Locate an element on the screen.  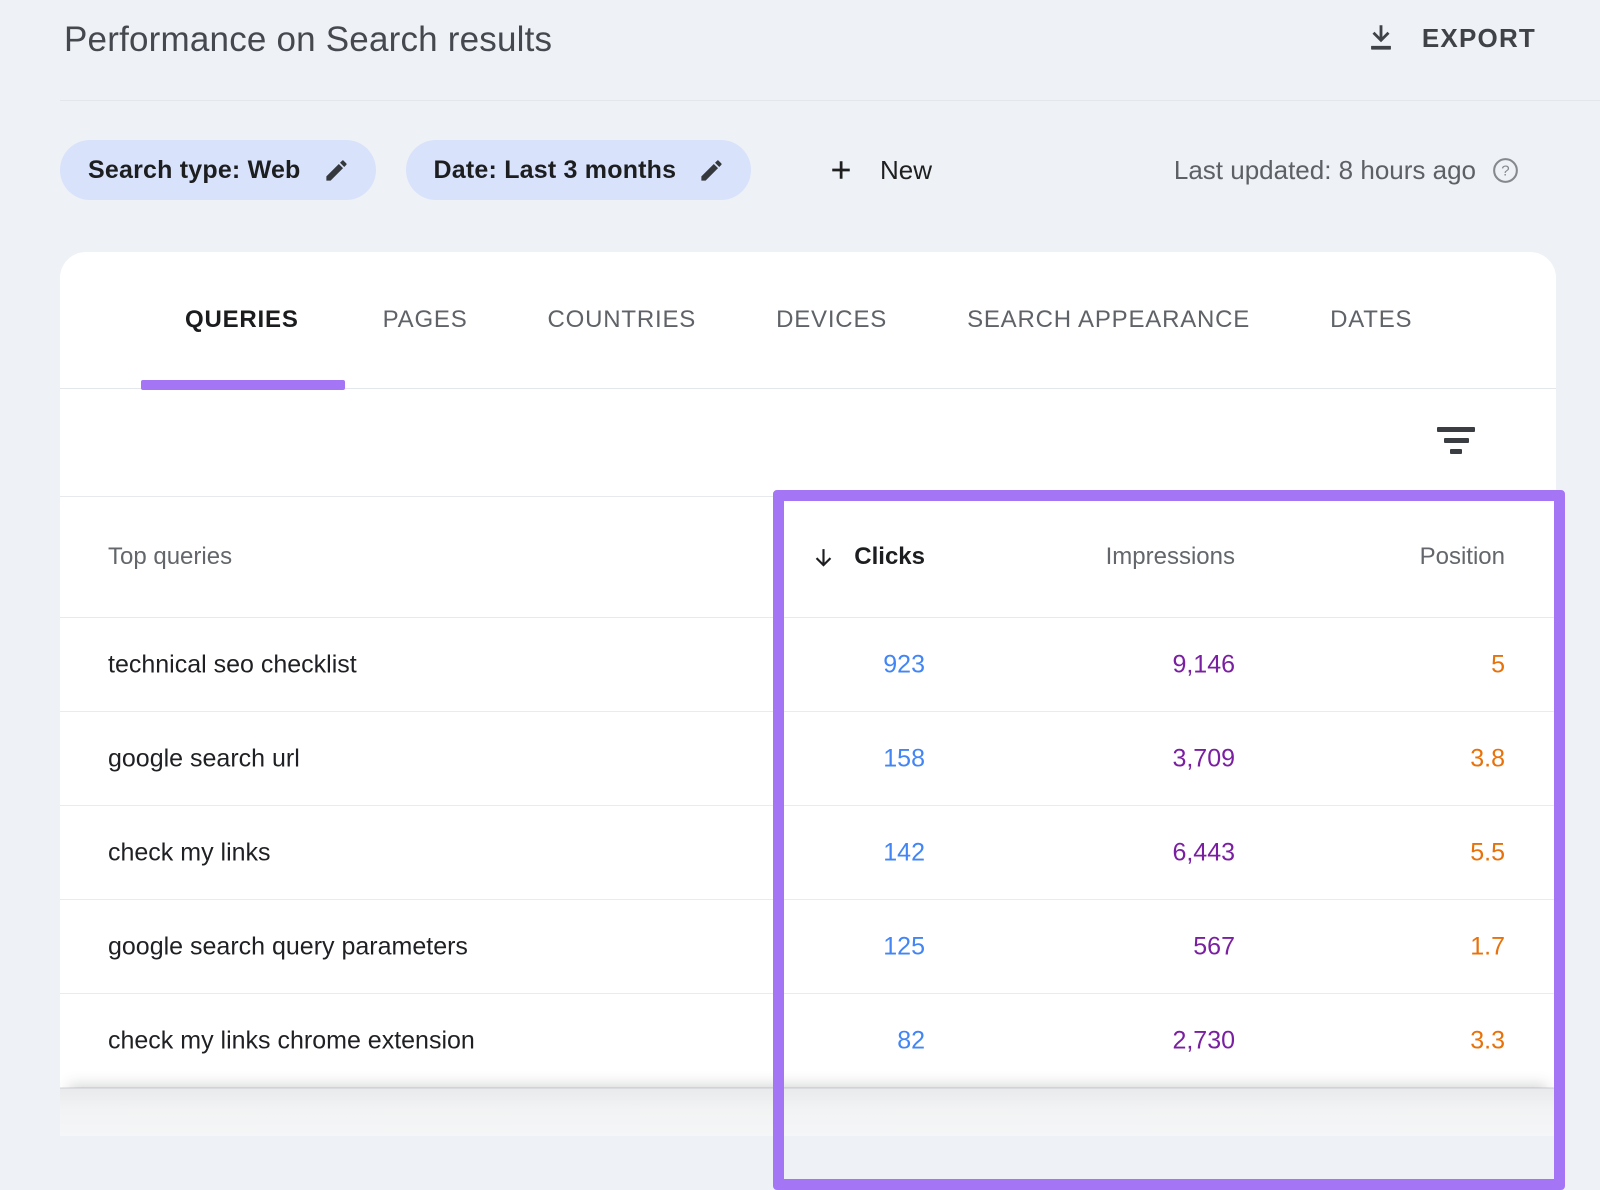
impressions-cell: 6,443 is located at coordinates (1203, 852).